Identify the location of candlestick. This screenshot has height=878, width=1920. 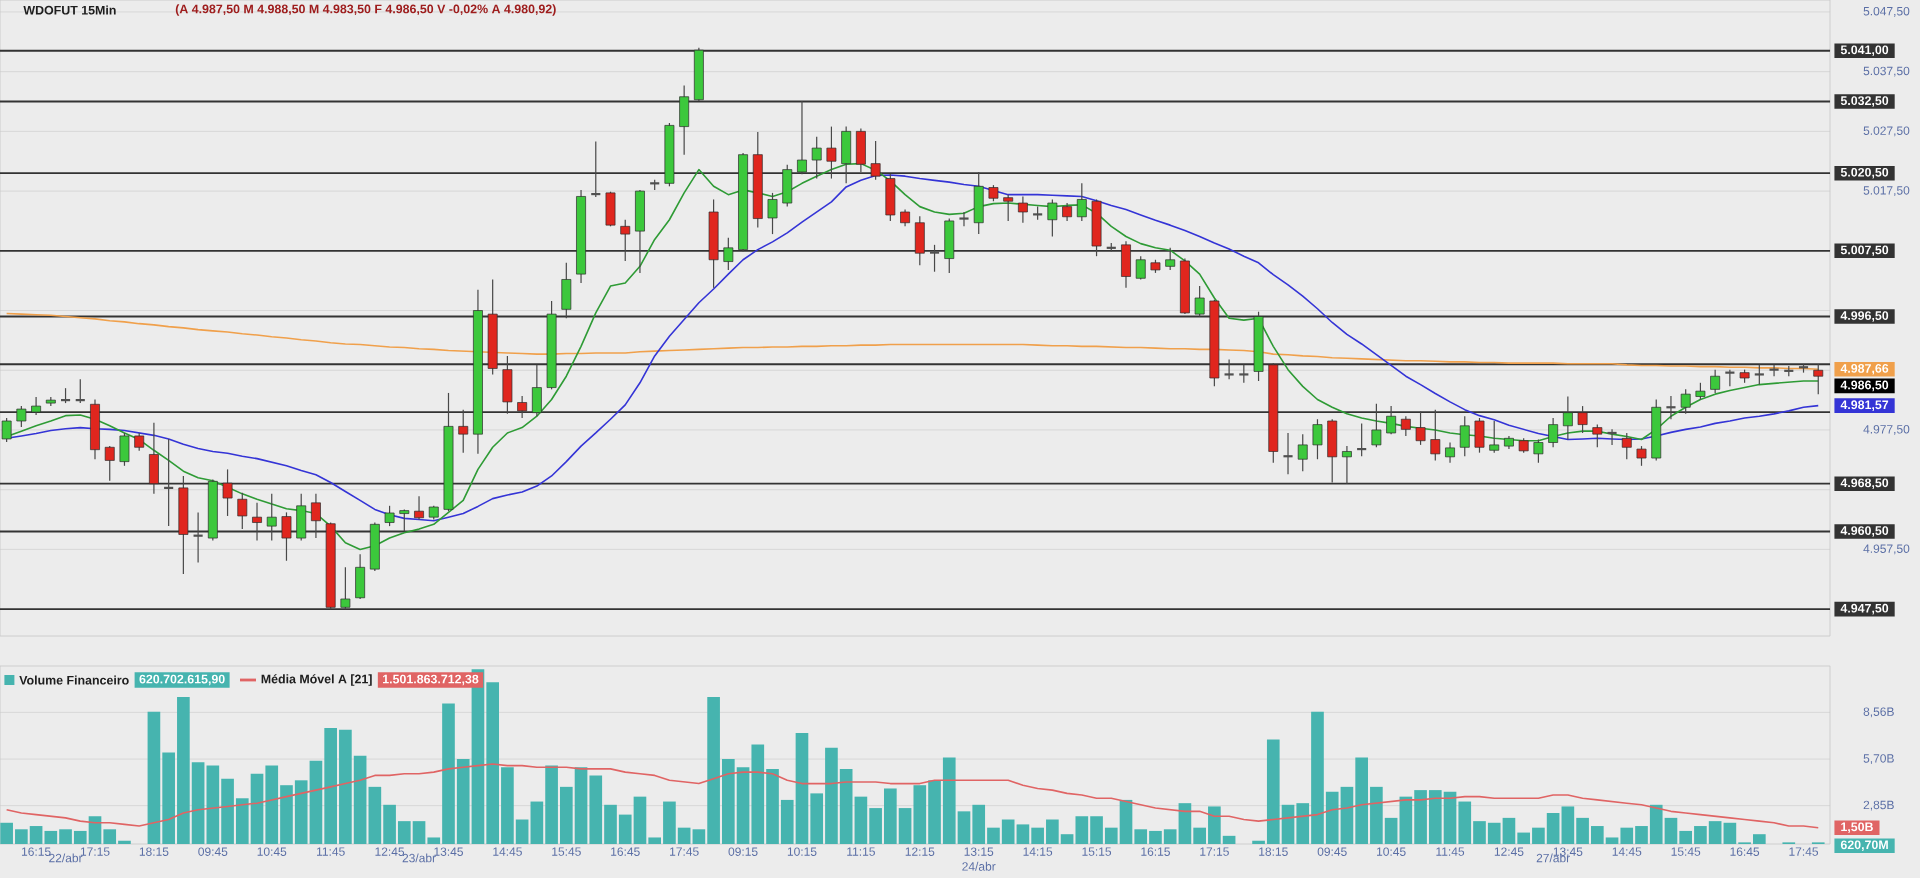
(6, 430).